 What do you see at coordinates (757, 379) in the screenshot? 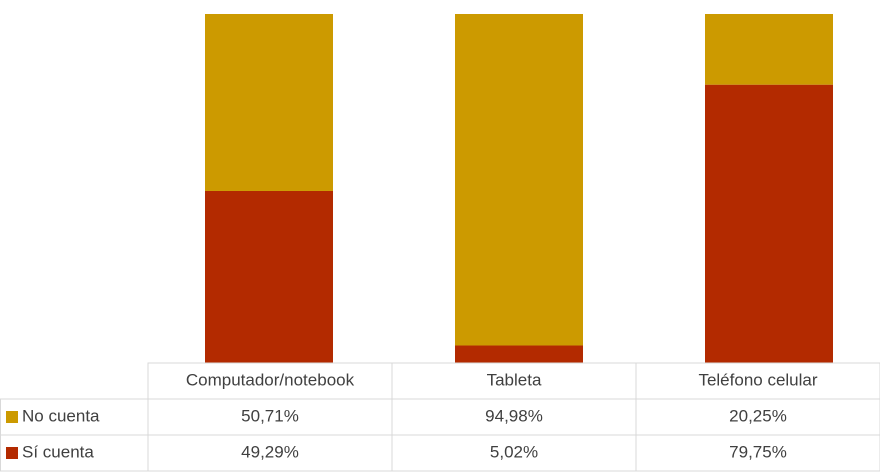
I see `category-label: Teléfono celular` at bounding box center [757, 379].